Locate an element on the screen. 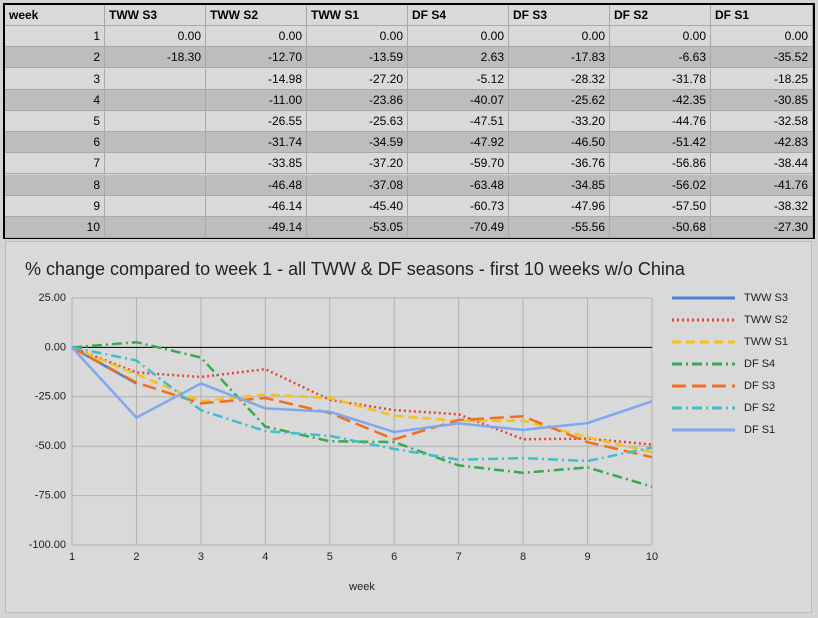 Image resolution: width=818 pixels, height=618 pixels. x-tick-label: 9 is located at coordinates (587, 557).